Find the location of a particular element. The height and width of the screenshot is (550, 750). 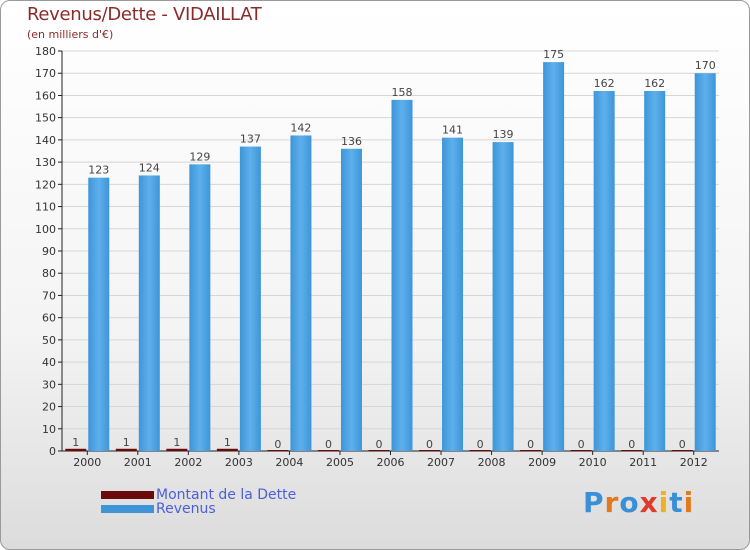

data-label-revenus: 142 is located at coordinates (300, 127).